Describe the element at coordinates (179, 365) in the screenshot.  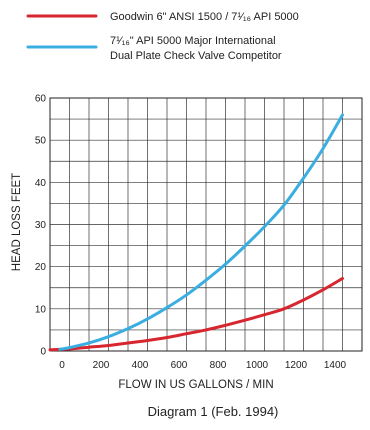
I see `x-tick-label: 600` at that location.